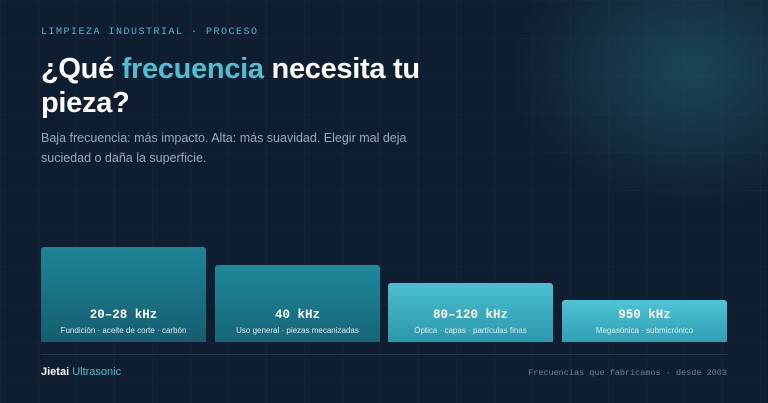 Image resolution: width=768 pixels, height=403 pixels. What do you see at coordinates (297, 303) in the screenshot?
I see `frequency-bar: 40 kHz Uso general · piezas mecanizadas` at bounding box center [297, 303].